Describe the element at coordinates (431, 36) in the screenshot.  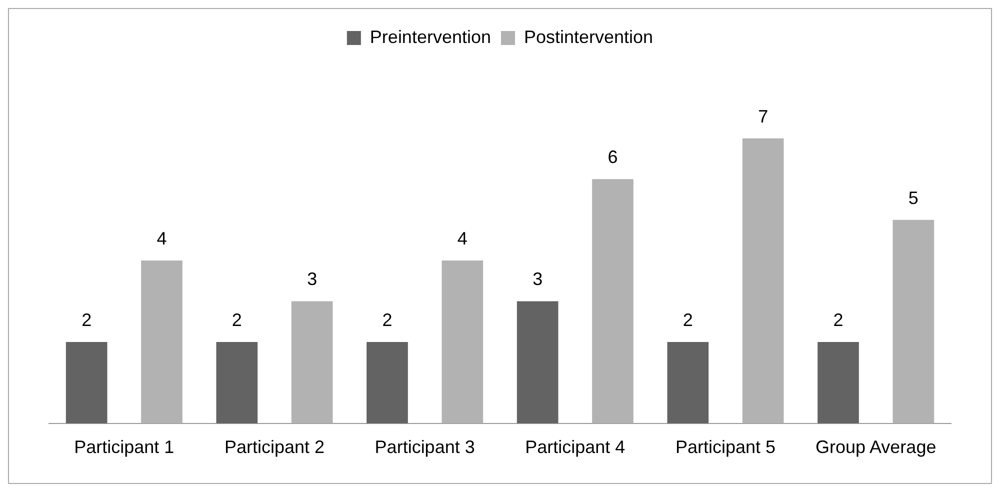
I see `legend-label: Preintervention` at that location.